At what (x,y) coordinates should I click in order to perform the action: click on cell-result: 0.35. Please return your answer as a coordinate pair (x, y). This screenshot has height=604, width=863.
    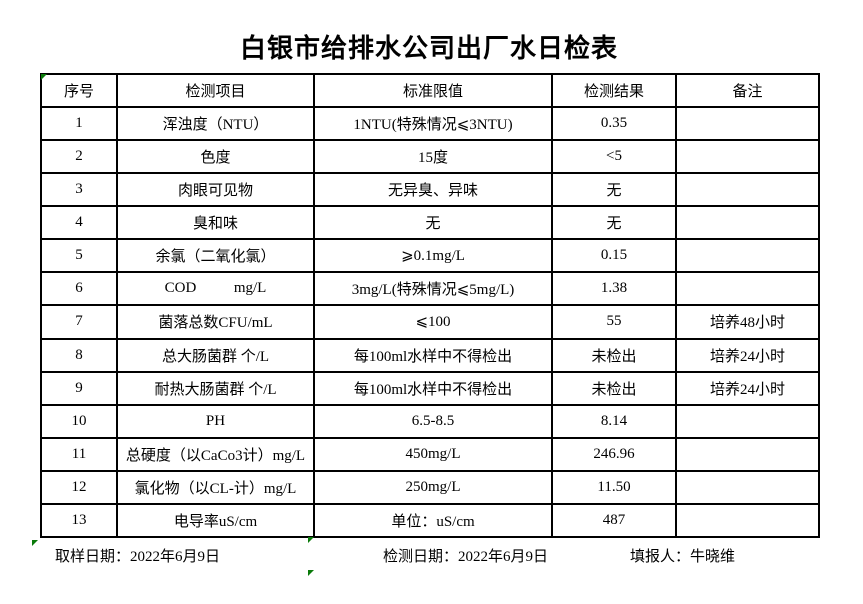
    Looking at the image, I should click on (614, 124).